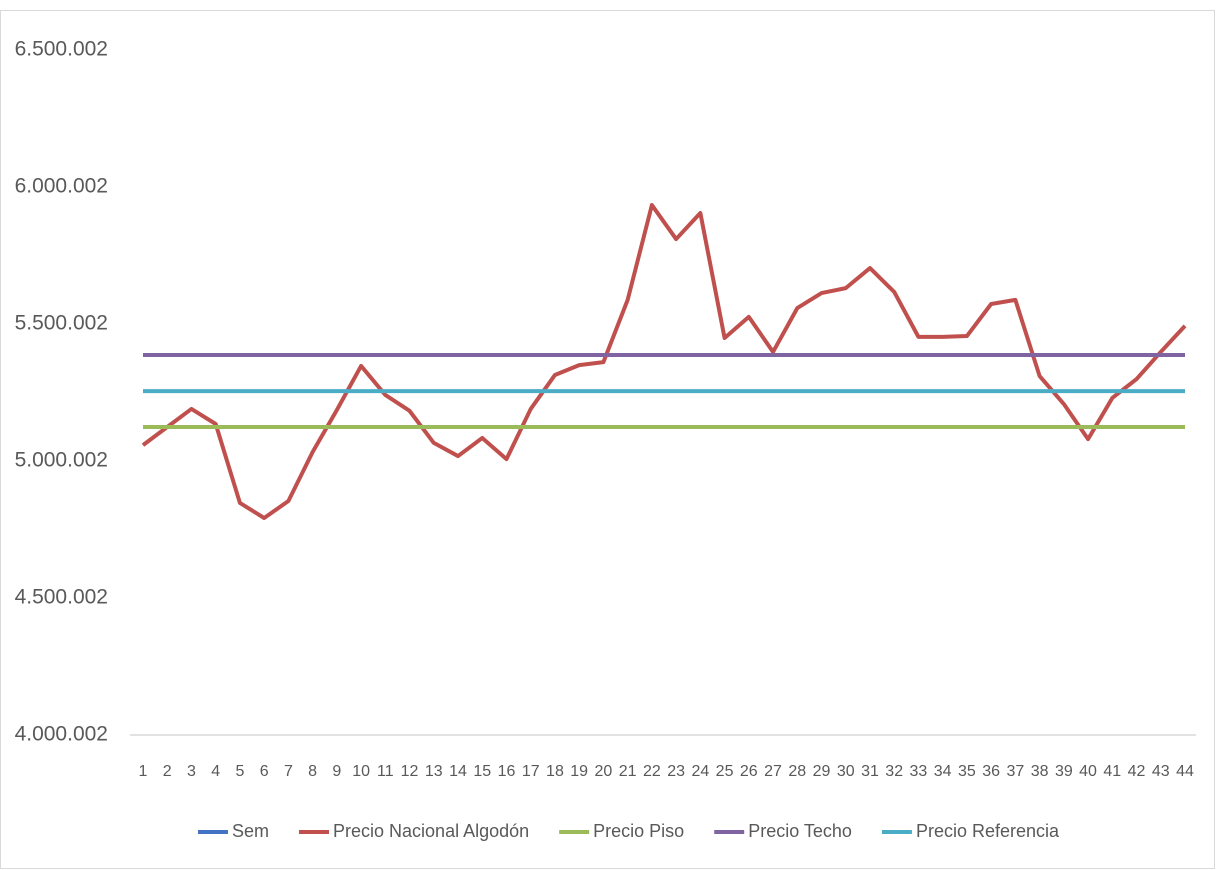  I want to click on x-tick-label: 12, so click(410, 771).